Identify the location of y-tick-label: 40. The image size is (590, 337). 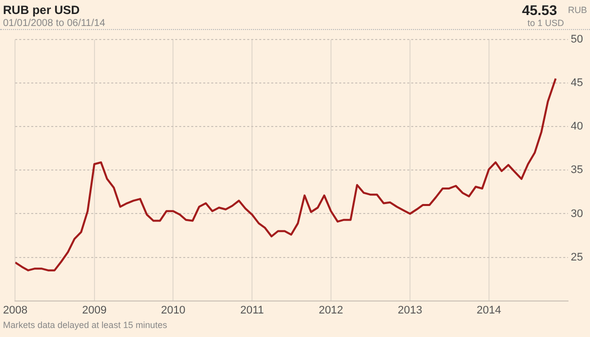
(577, 126).